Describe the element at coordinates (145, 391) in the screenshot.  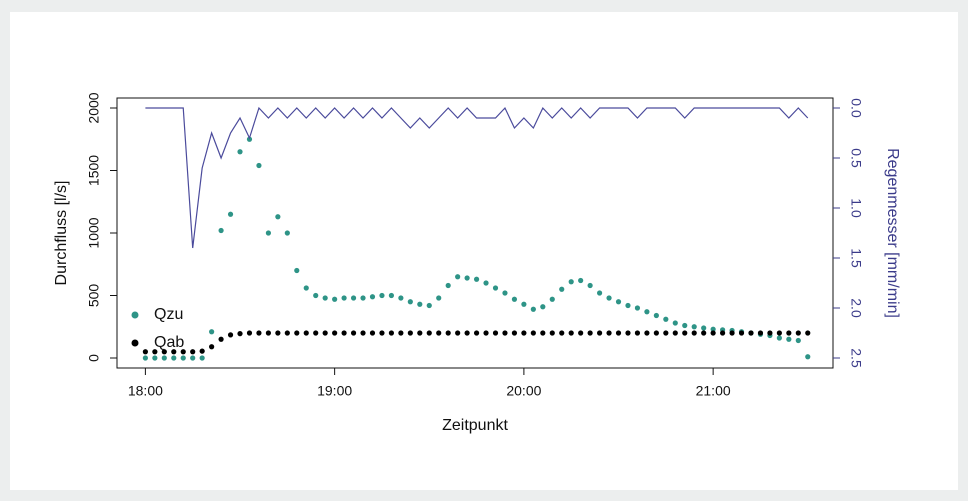
I see `x-tick-label: 18:00` at that location.